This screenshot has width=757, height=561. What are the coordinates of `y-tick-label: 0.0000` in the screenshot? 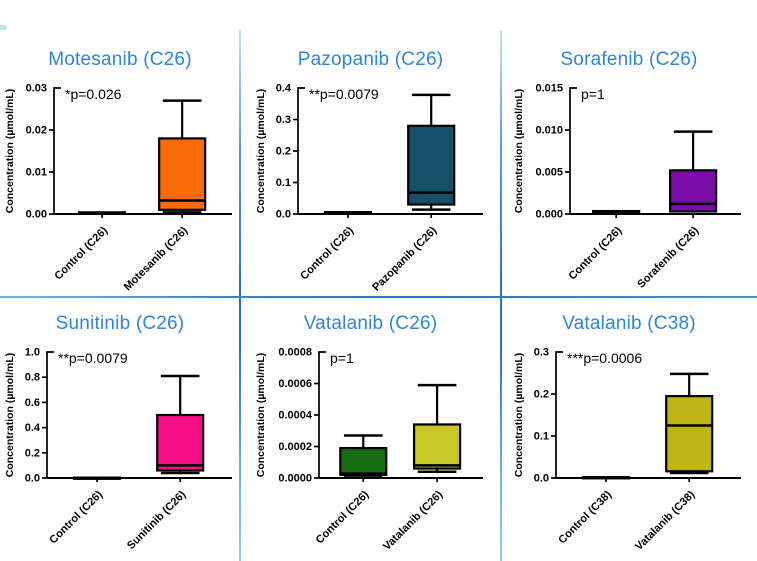 It's located at (295, 479).